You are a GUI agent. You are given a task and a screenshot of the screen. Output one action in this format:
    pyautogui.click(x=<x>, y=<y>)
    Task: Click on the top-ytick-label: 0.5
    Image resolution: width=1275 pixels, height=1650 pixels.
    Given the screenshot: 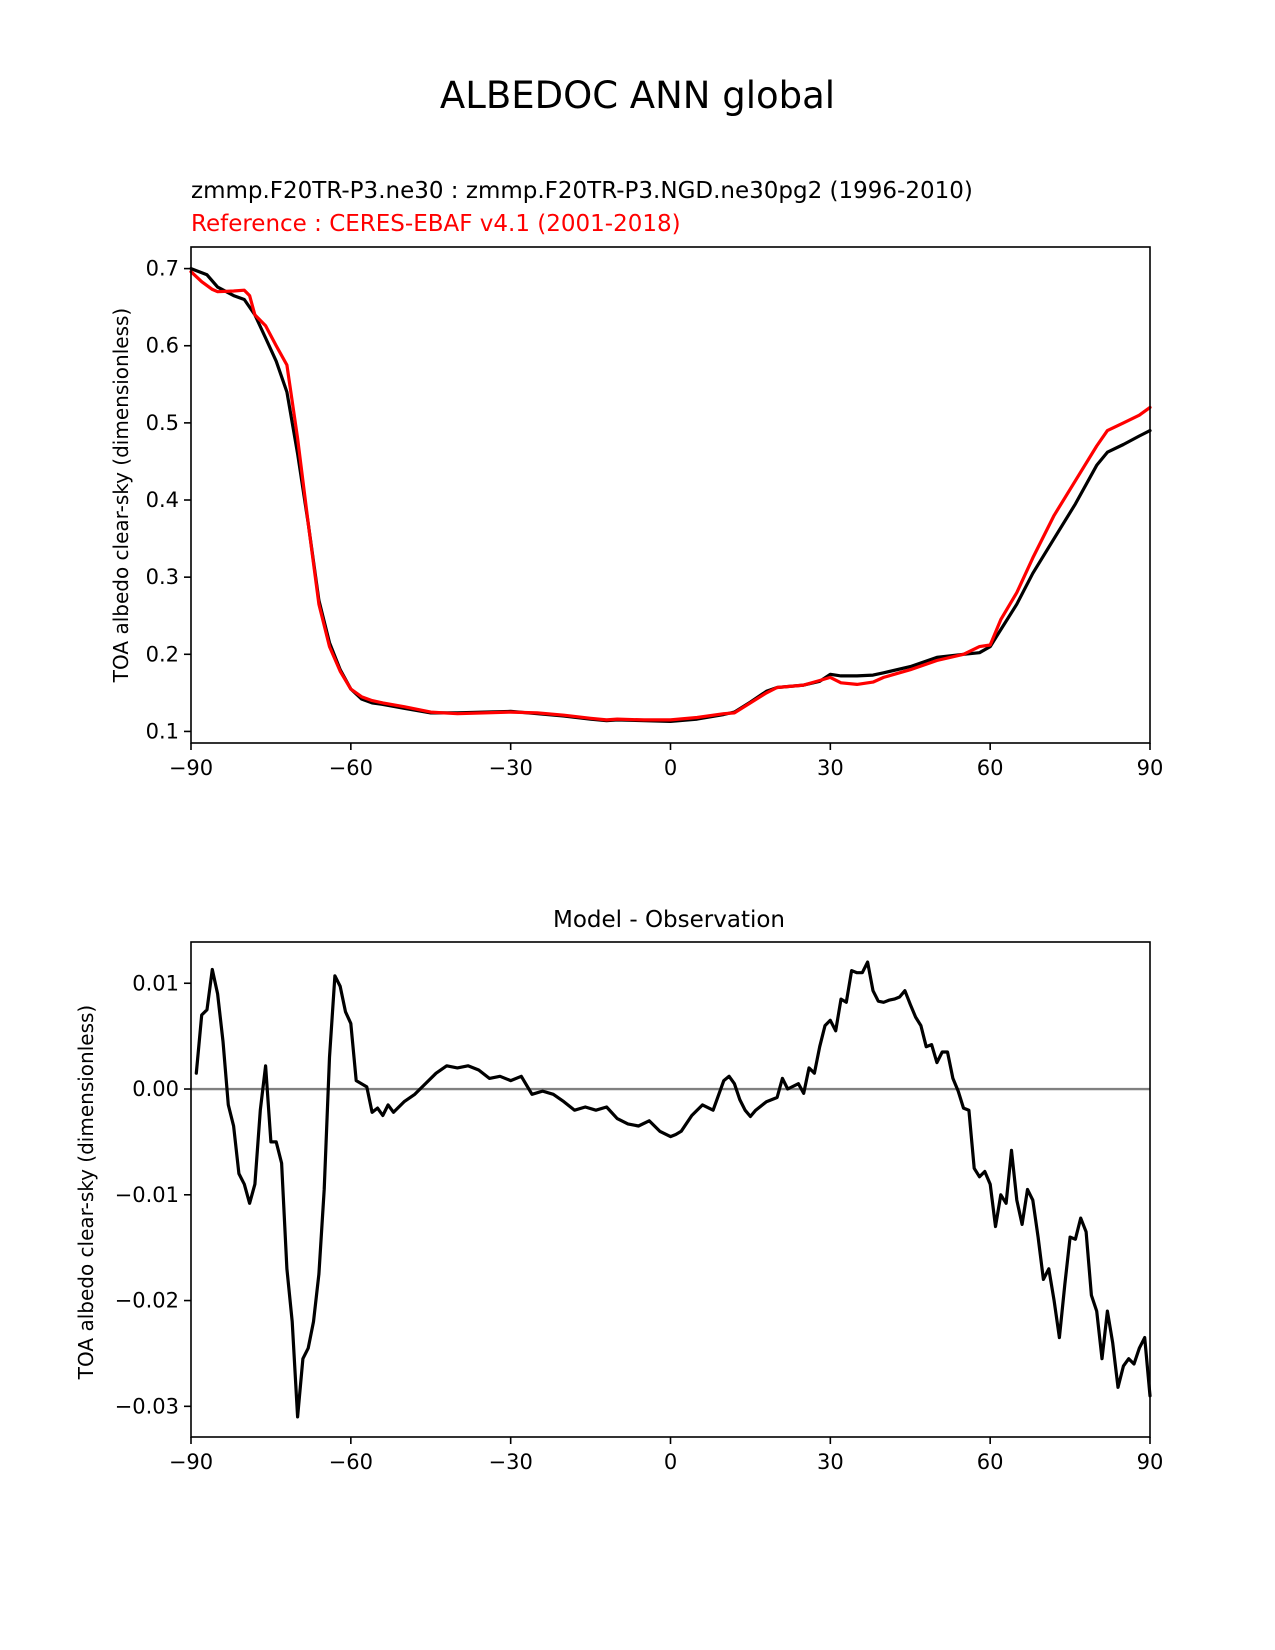 What is the action you would take?
    pyautogui.click(x=162, y=423)
    